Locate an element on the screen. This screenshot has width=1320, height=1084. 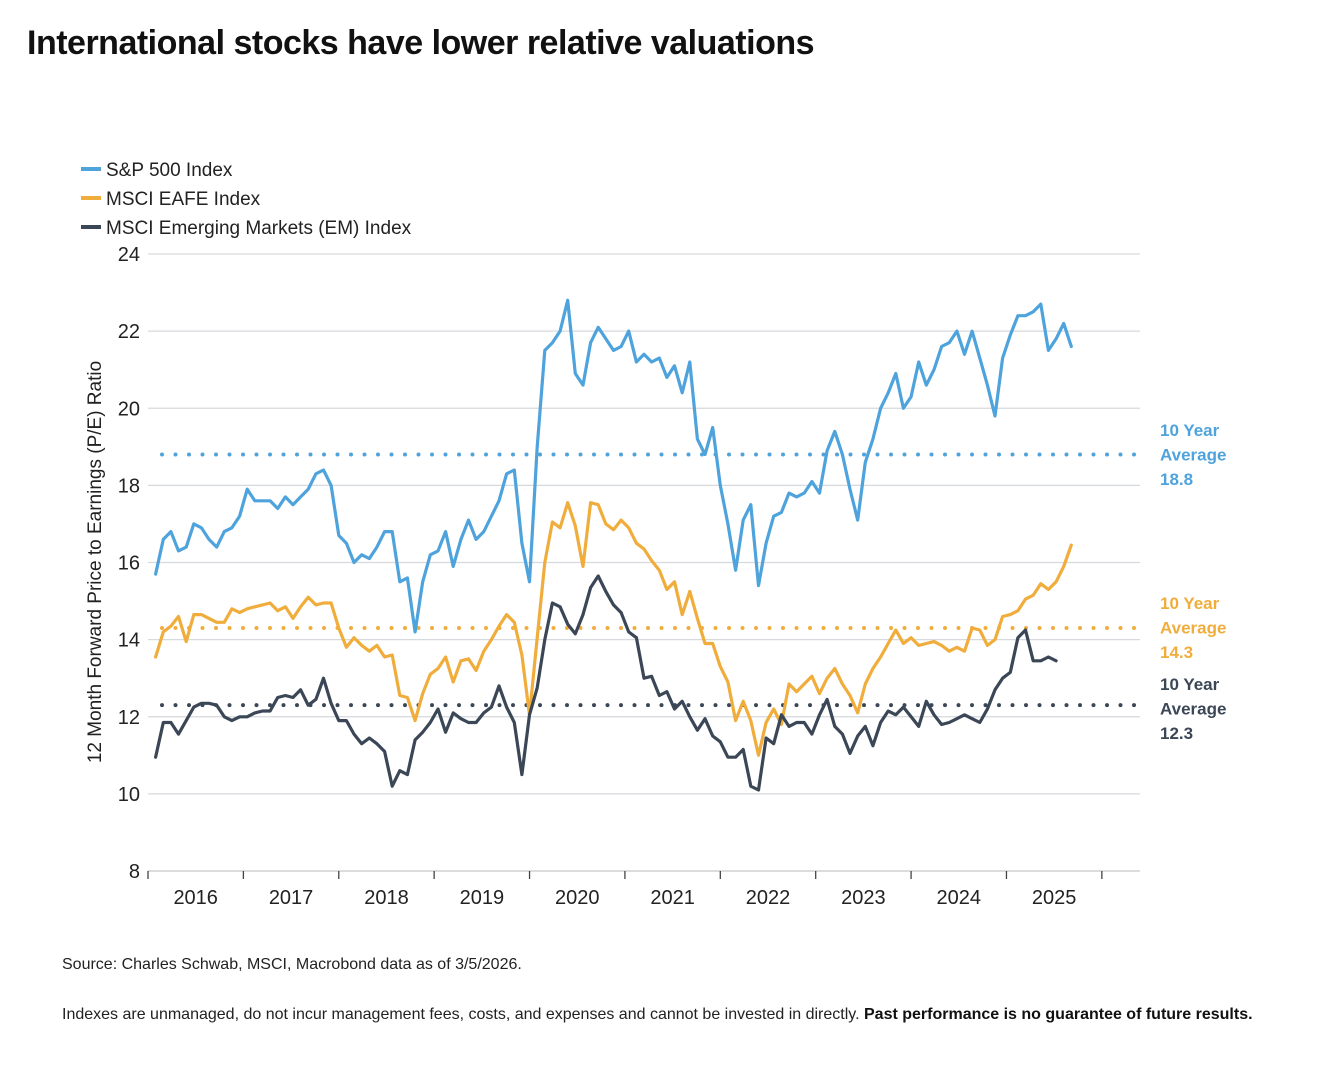
average-label: 10 Year Average 14.3 is located at coordinates (1193, 628).